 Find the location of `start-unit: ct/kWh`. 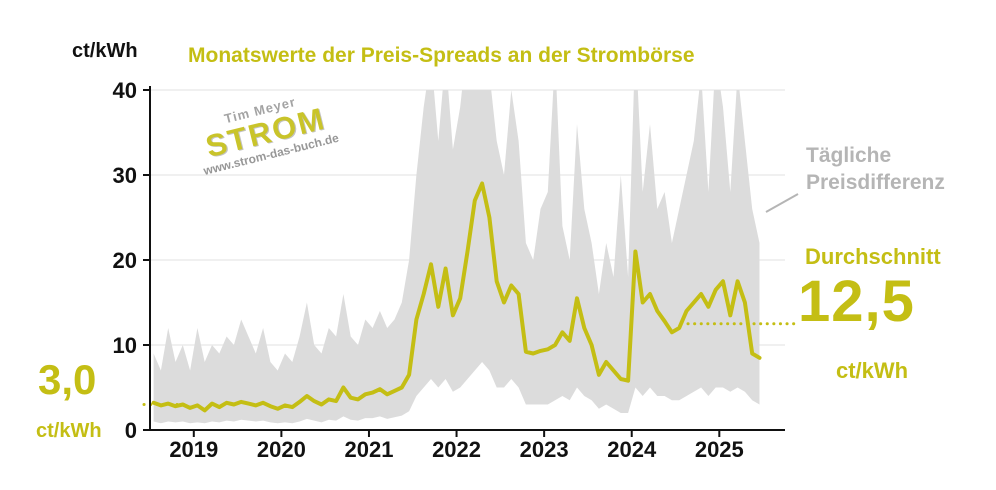

start-unit: ct/kWh is located at coordinates (69, 431).